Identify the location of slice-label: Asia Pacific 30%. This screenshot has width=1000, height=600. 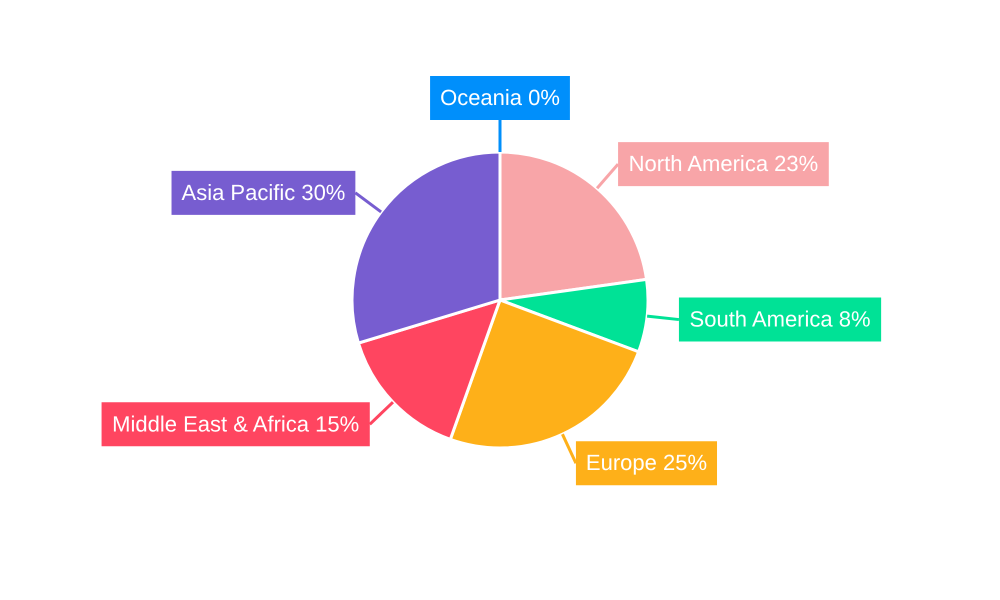
(264, 192).